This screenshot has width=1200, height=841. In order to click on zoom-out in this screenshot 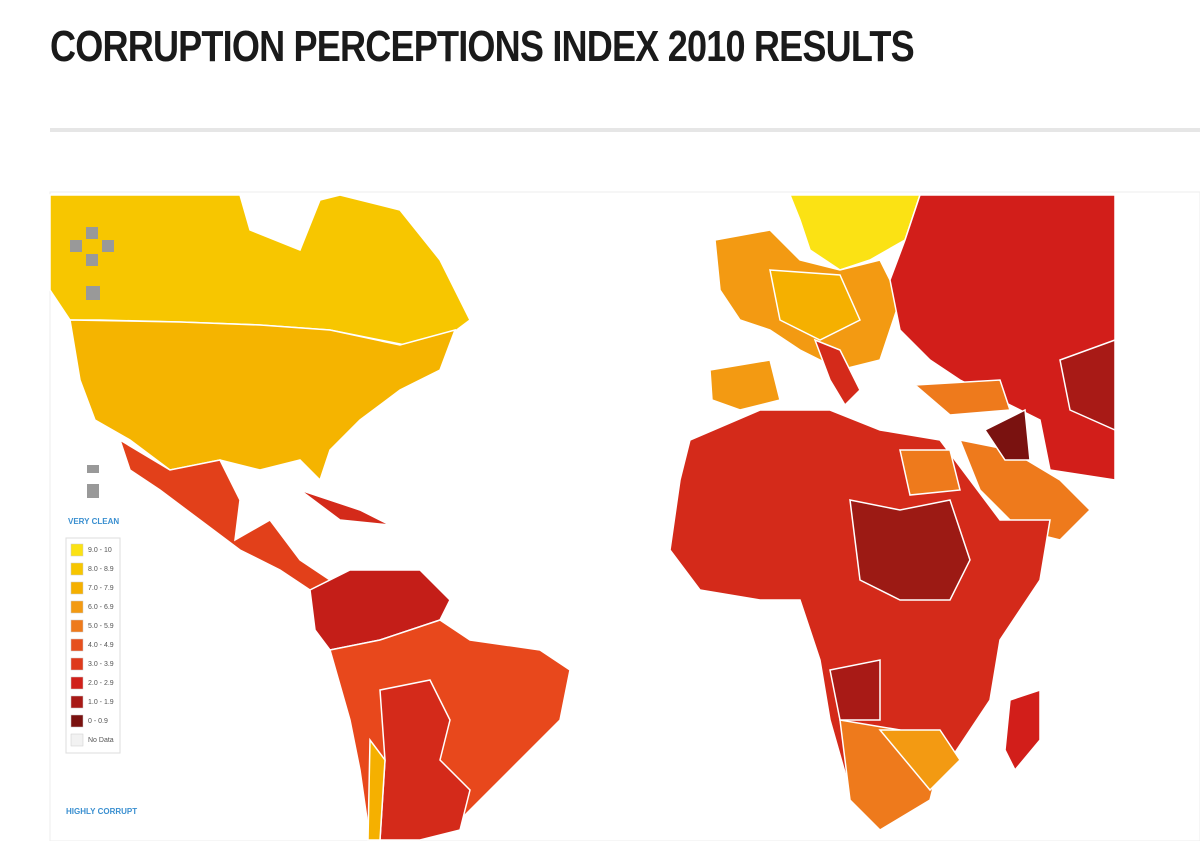, I will do `click(93, 491)`.